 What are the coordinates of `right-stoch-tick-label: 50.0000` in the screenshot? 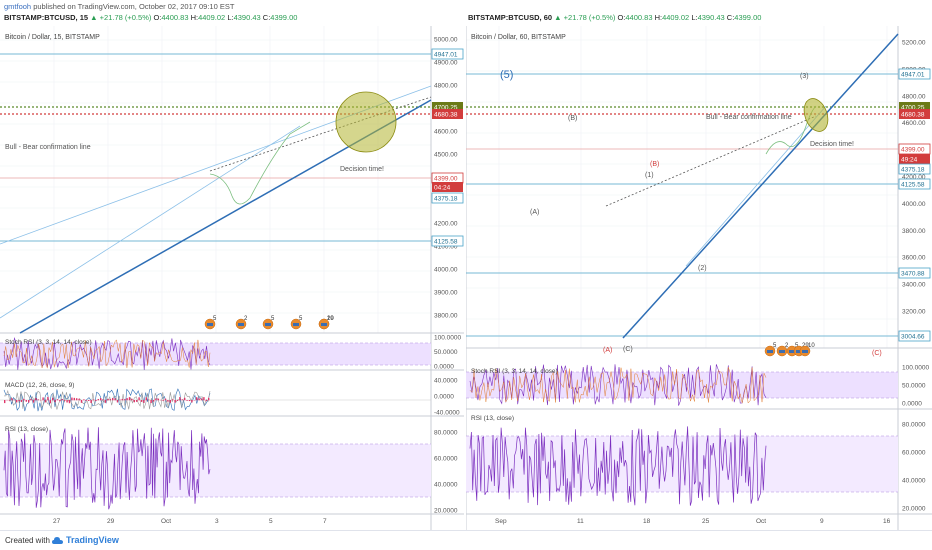 It's located at (914, 386).